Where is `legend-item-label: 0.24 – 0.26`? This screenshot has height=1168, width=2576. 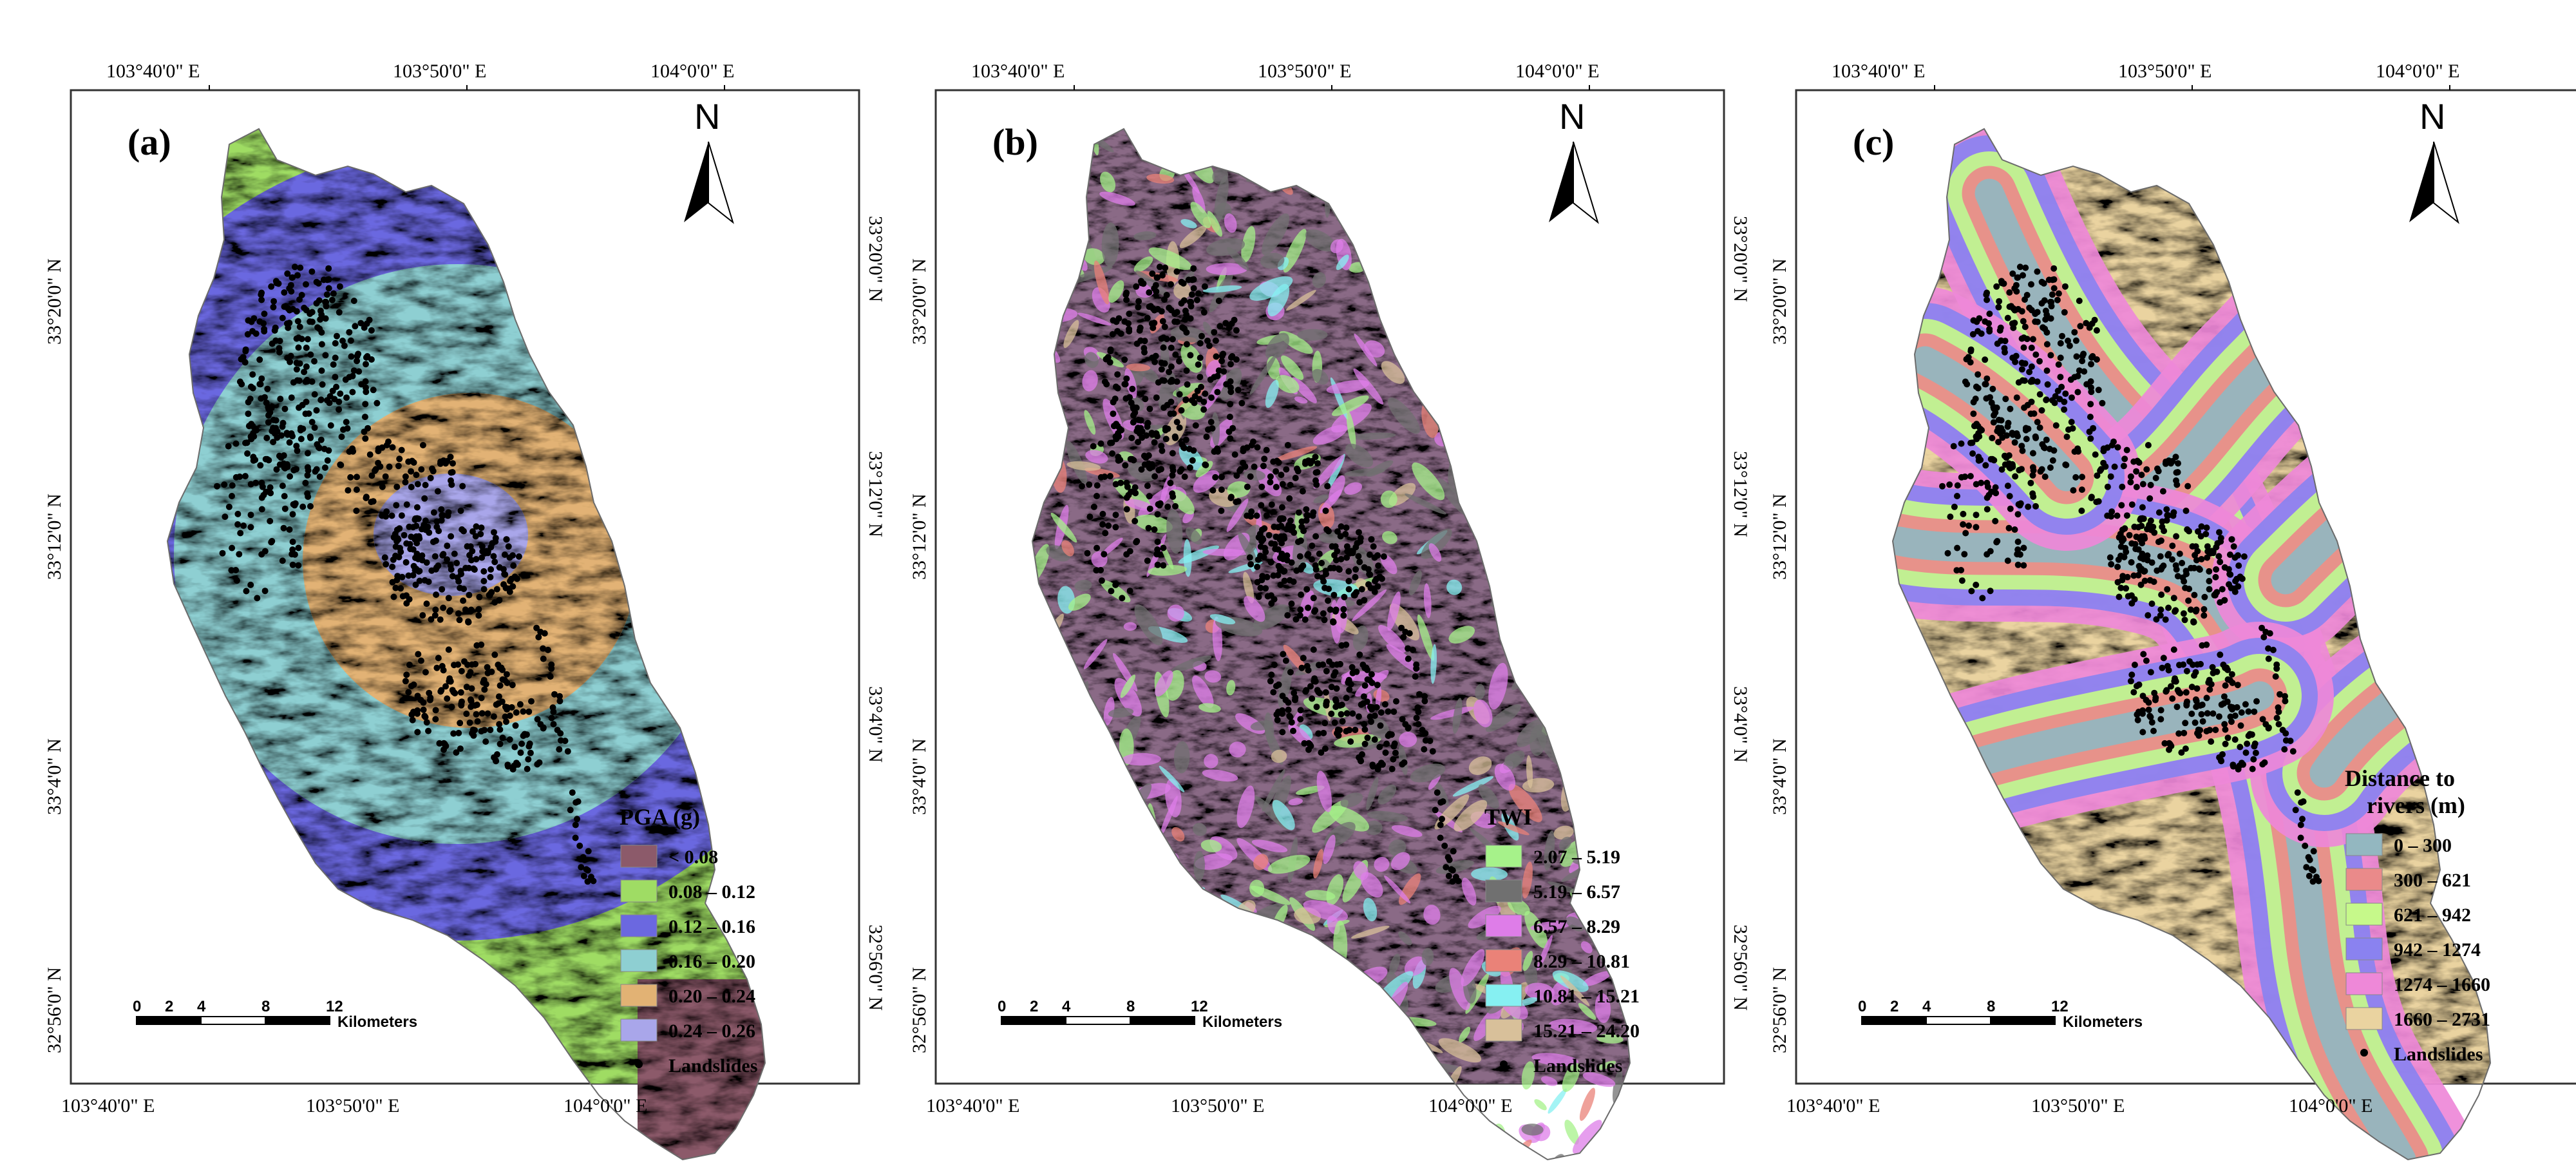
legend-item-label: 0.24 – 0.26 is located at coordinates (712, 1031).